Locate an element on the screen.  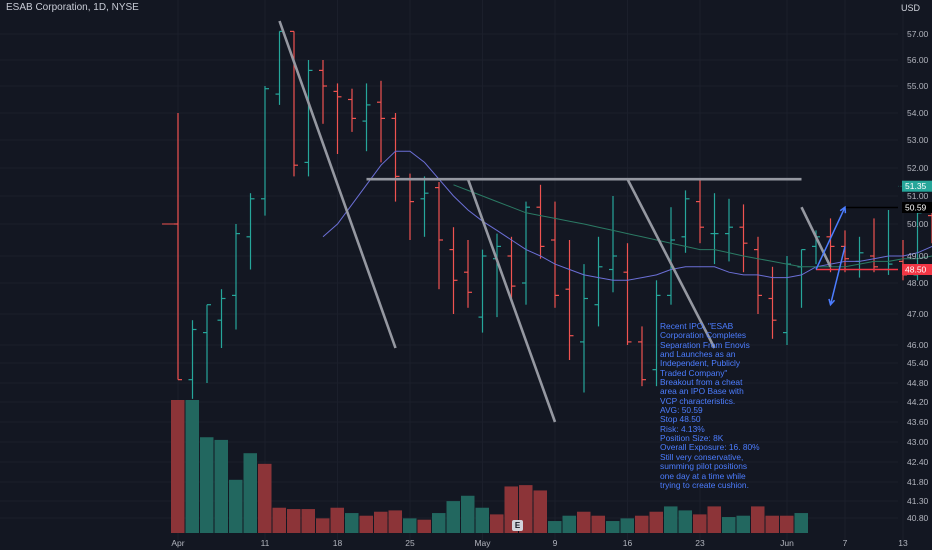
y-tick-label: 55.00 is located at coordinates (918, 86).